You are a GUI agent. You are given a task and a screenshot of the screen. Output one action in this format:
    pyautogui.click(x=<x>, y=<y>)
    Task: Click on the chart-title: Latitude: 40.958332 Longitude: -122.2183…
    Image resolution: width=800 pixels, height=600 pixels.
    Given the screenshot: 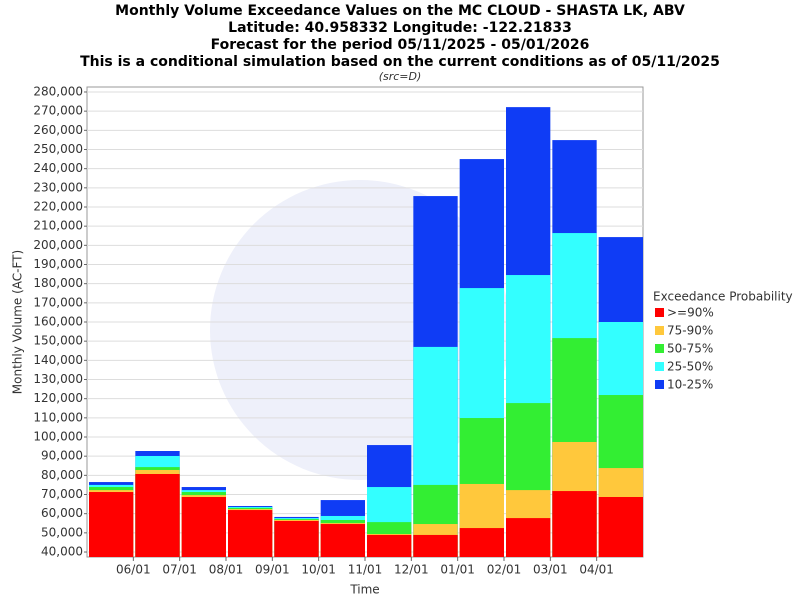 What is the action you would take?
    pyautogui.click(x=400, y=28)
    